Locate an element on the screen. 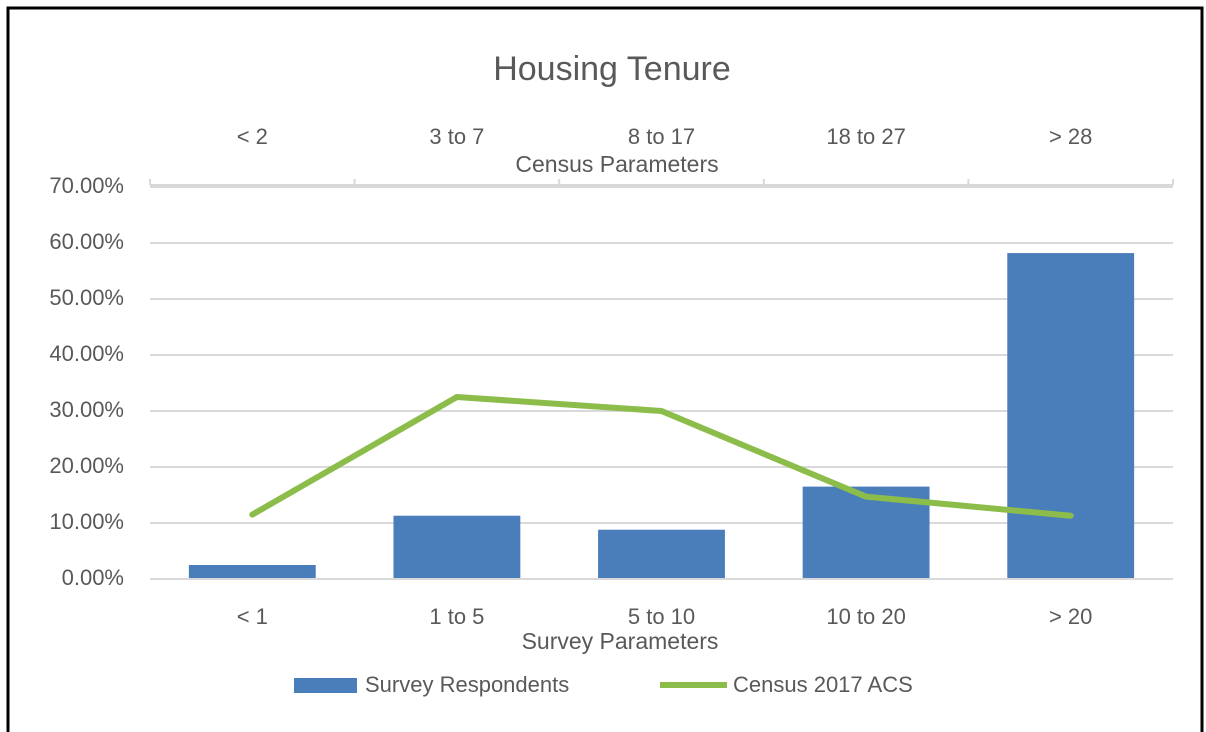 Image resolution: width=1206 pixels, height=732 pixels. chart-title: Housing Tenure is located at coordinates (612, 69).